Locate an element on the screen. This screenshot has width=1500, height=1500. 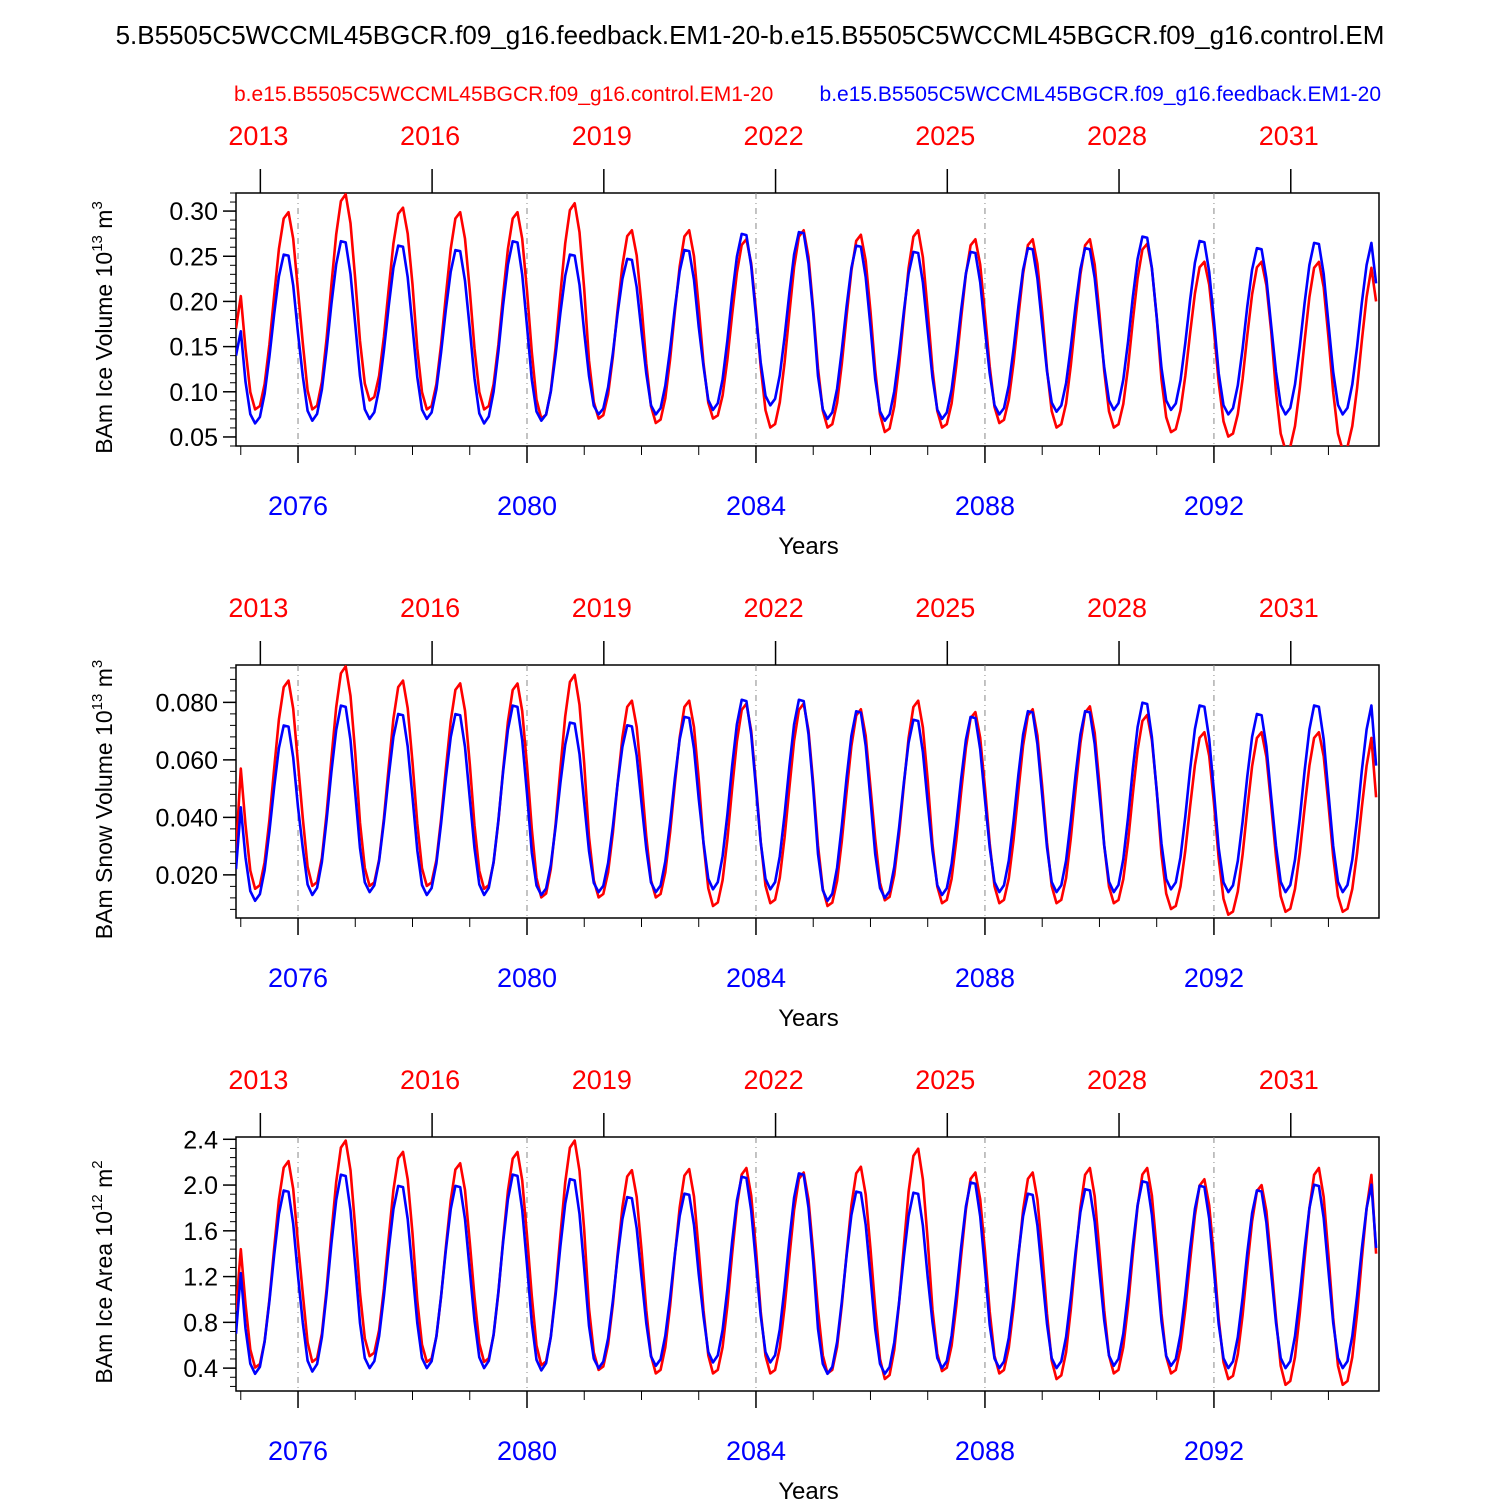
y-tick-label: 0.040 is located at coordinates (186, 818).